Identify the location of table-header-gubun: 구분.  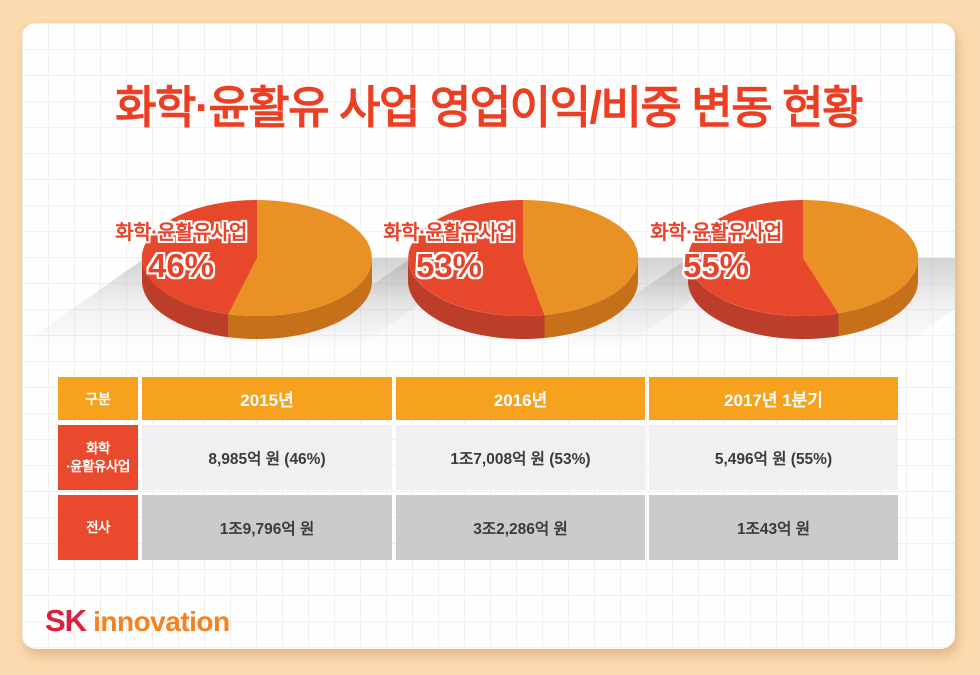
(98, 398).